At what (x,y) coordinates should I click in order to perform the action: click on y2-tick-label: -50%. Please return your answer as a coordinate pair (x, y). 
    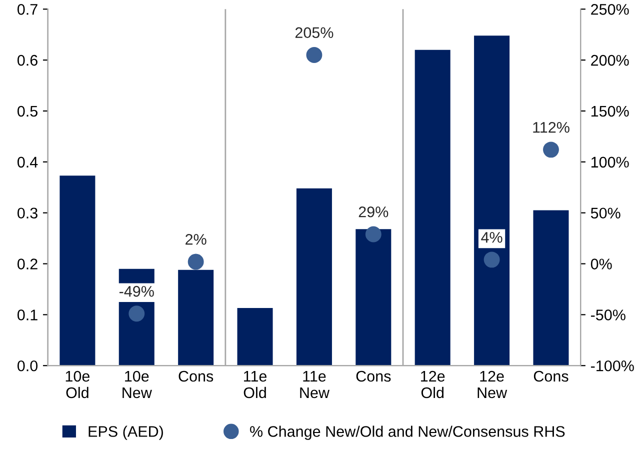
    Looking at the image, I should click on (608, 315).